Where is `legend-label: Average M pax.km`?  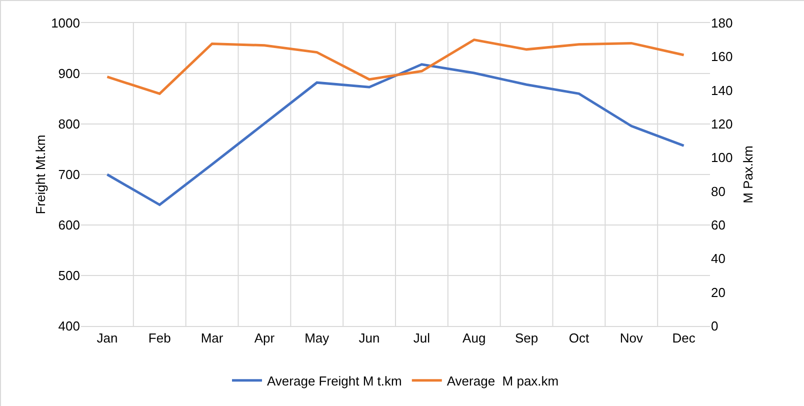
legend-label: Average M pax.km is located at coordinates (502, 380).